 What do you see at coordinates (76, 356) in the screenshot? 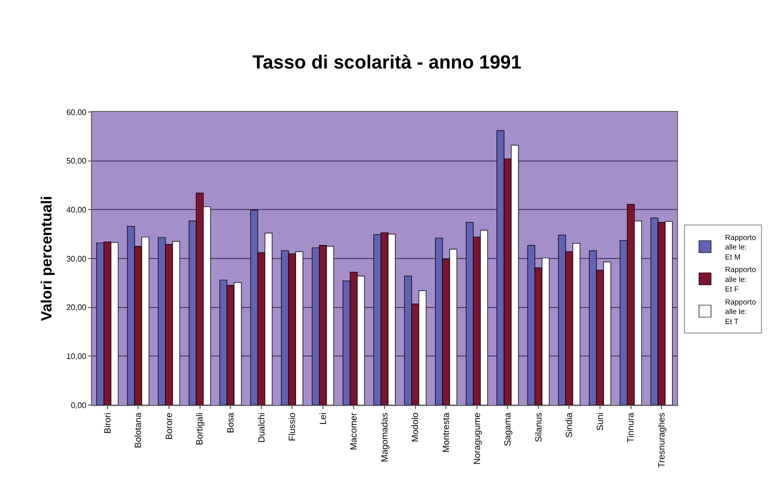
I see `y-tick-label: 10,00` at bounding box center [76, 356].